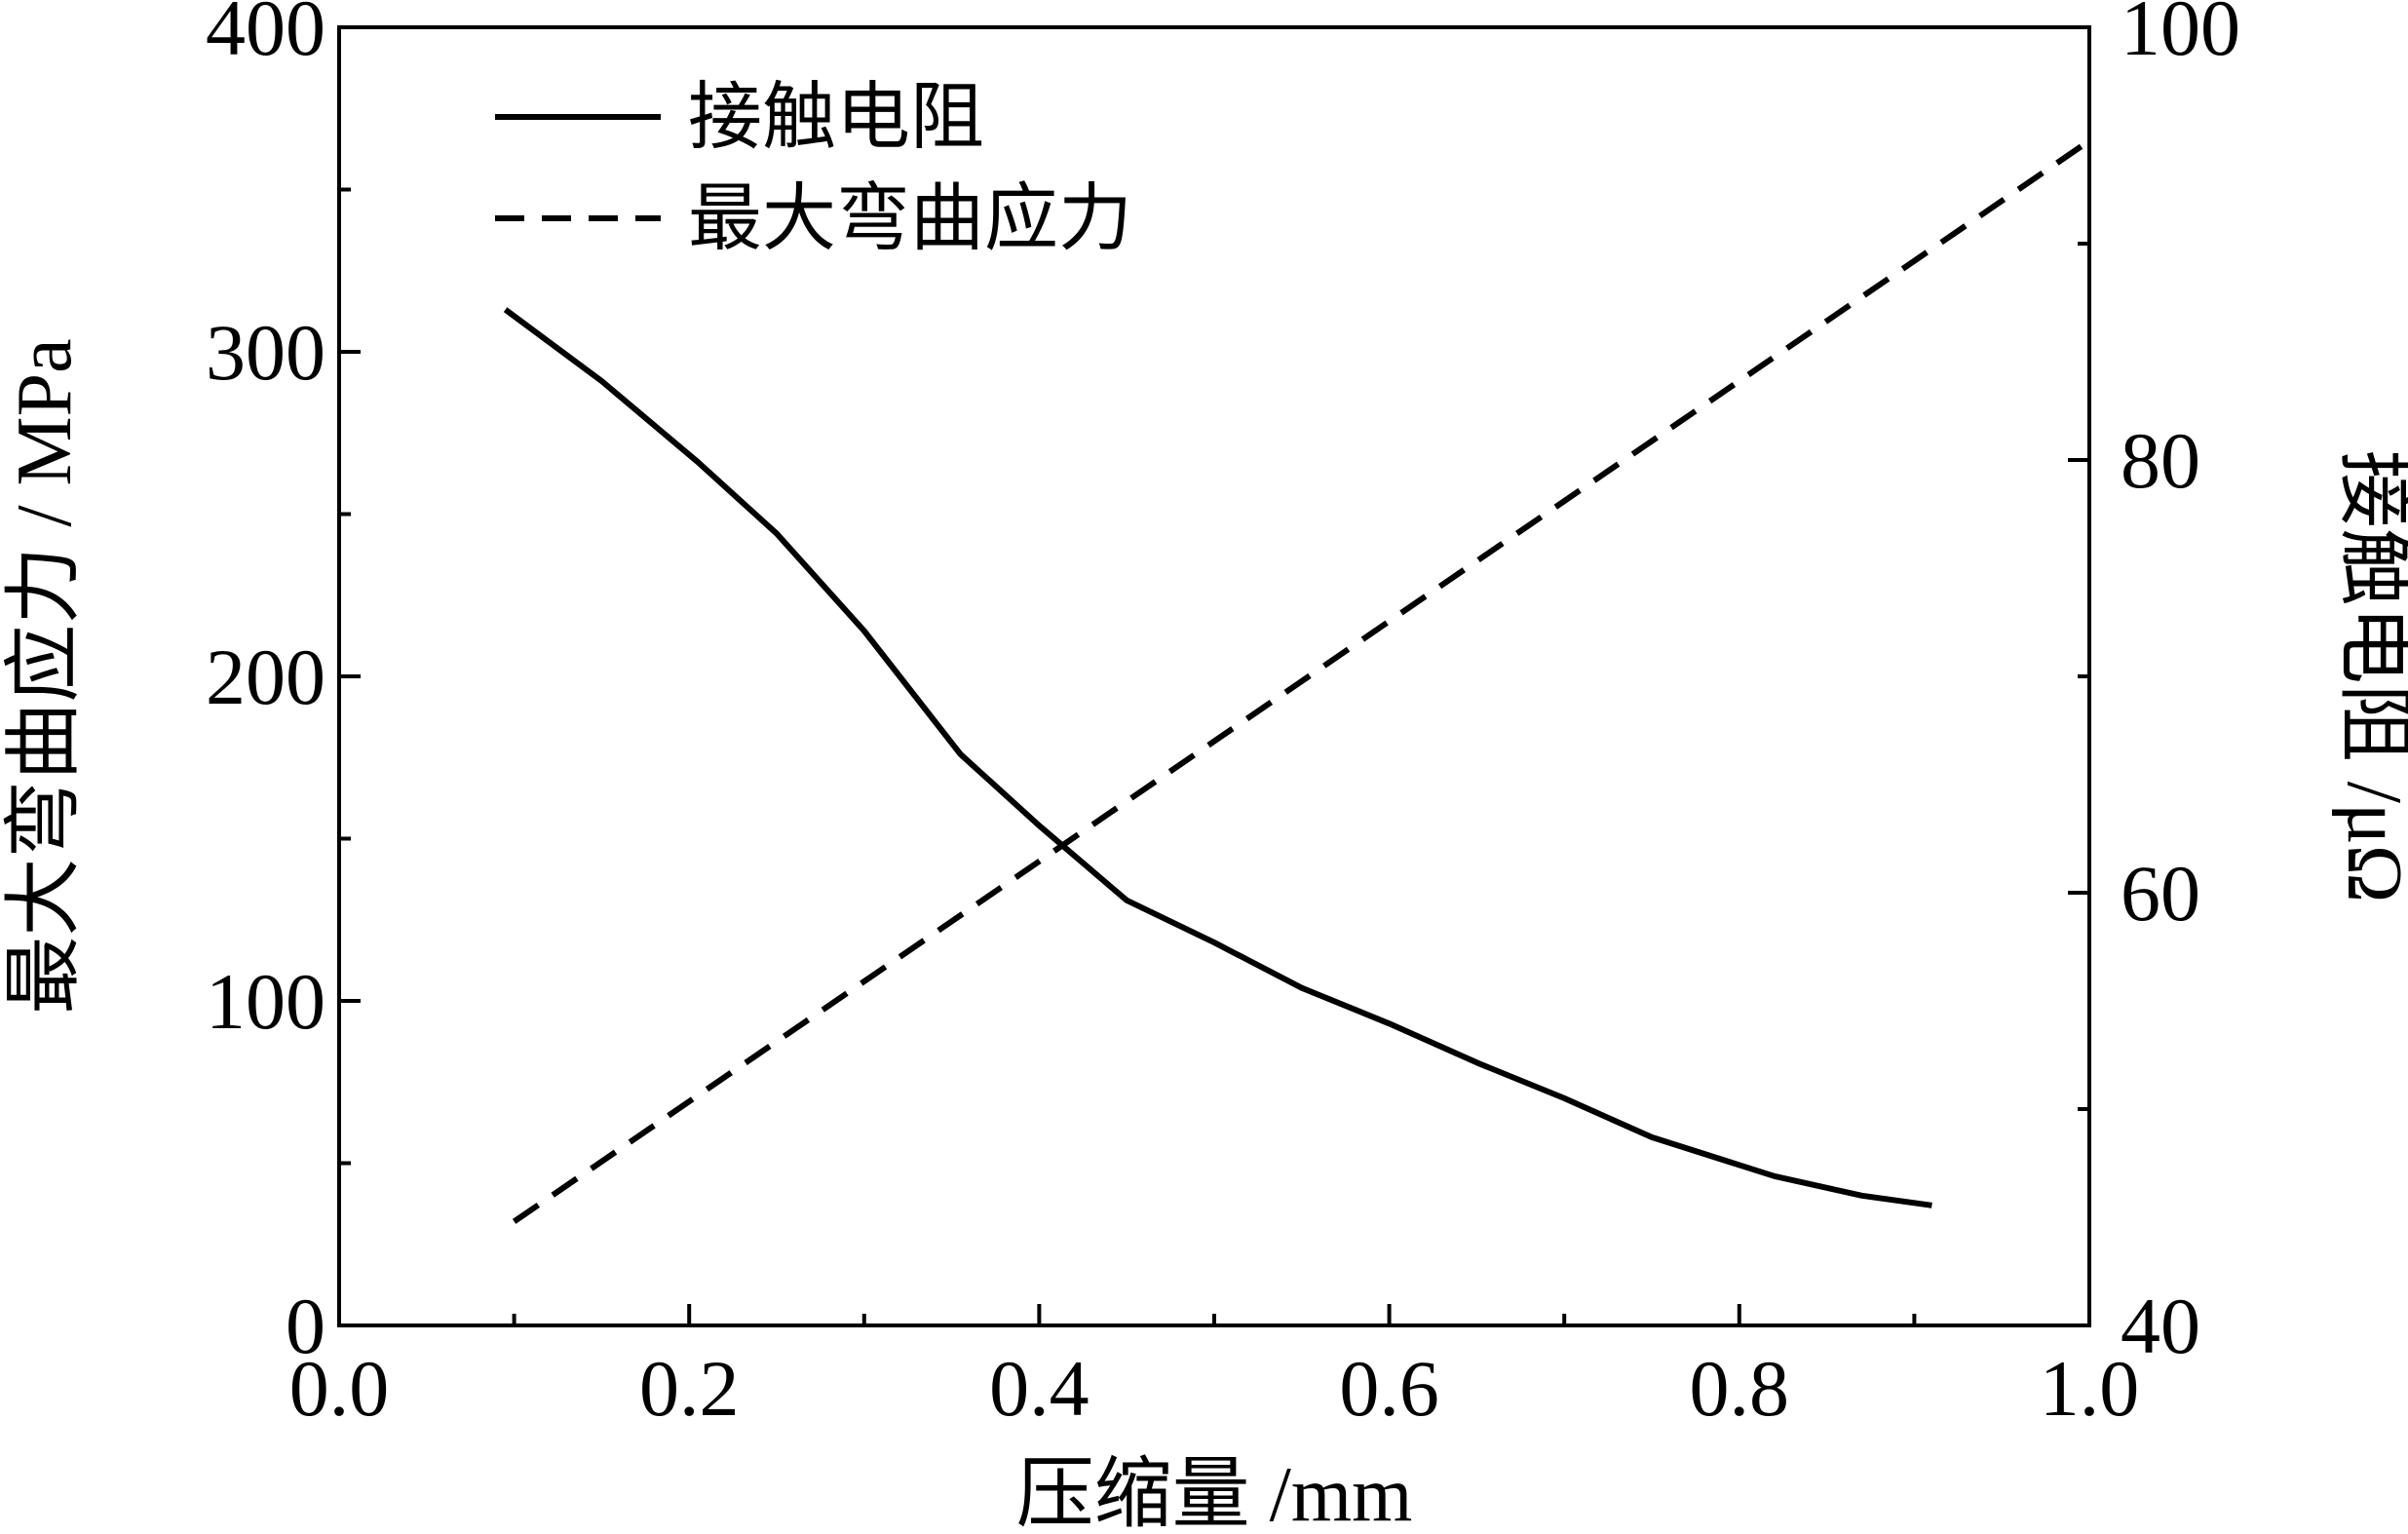 The height and width of the screenshot is (1534, 2408). What do you see at coordinates (1039, 1388) in the screenshot?
I see `x-tick-label: 0.4` at bounding box center [1039, 1388].